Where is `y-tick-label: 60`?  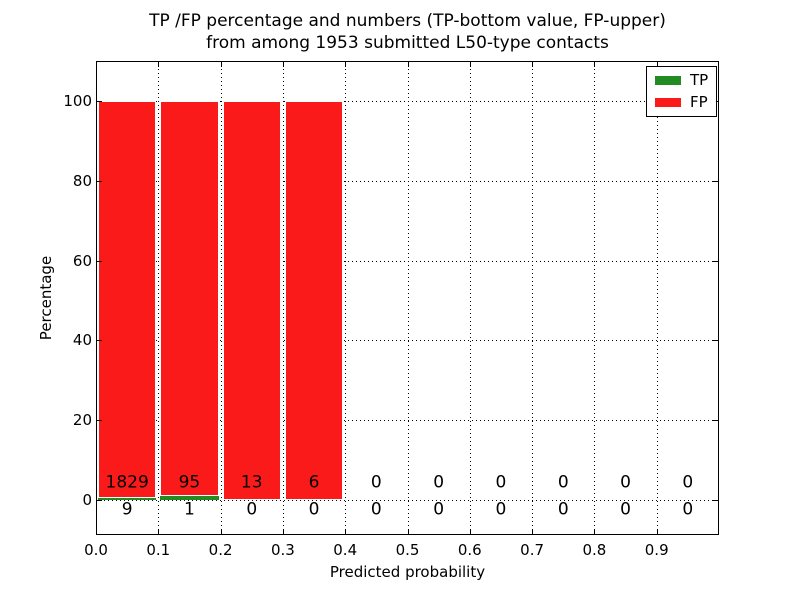
y-tick-label: 60 is located at coordinates (82, 260).